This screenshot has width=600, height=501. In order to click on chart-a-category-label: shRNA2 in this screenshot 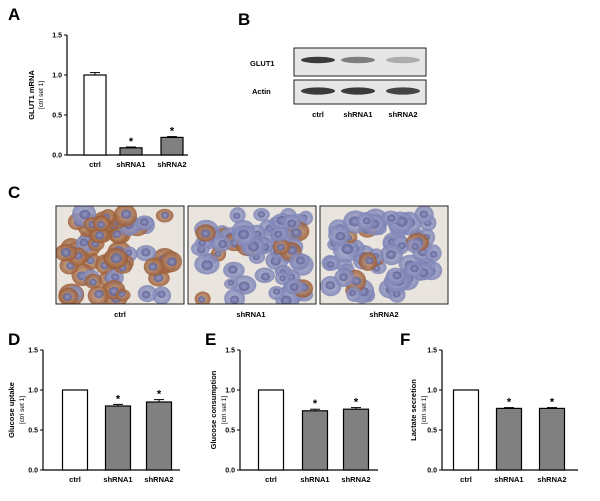, I will do `click(171, 164)`.